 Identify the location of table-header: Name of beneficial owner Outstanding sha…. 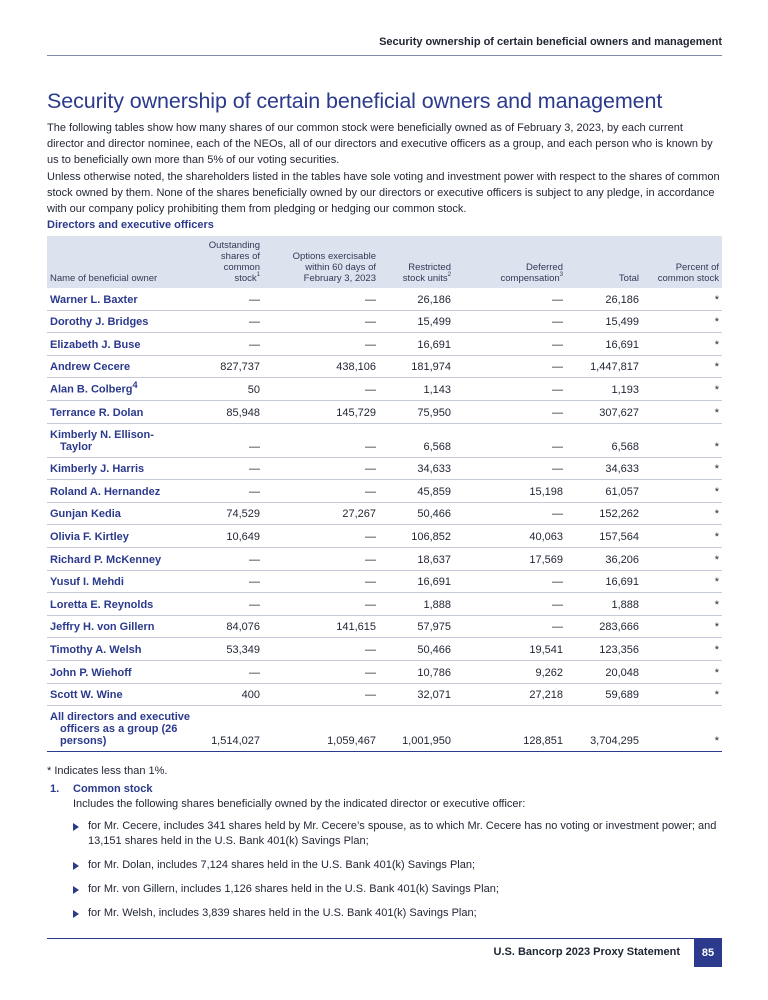
(384, 262).